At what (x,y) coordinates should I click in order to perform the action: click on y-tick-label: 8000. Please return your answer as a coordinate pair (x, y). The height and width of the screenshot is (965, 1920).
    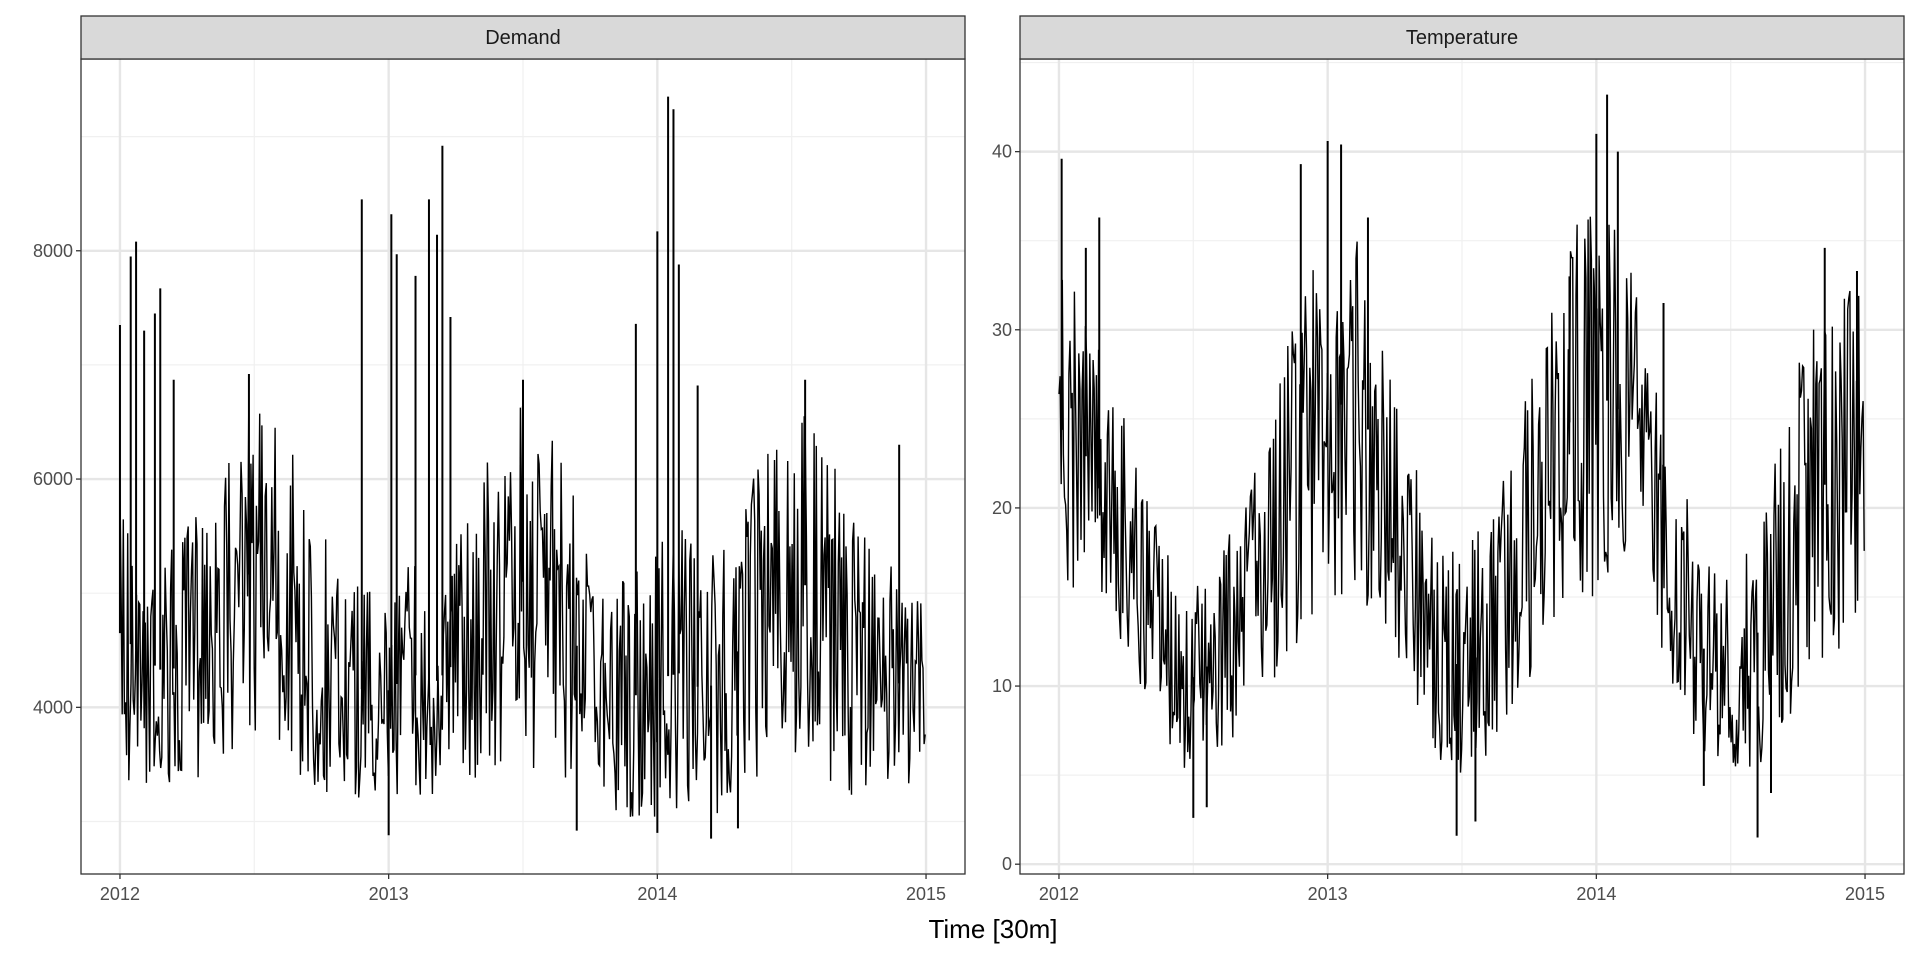
    Looking at the image, I should click on (53, 251).